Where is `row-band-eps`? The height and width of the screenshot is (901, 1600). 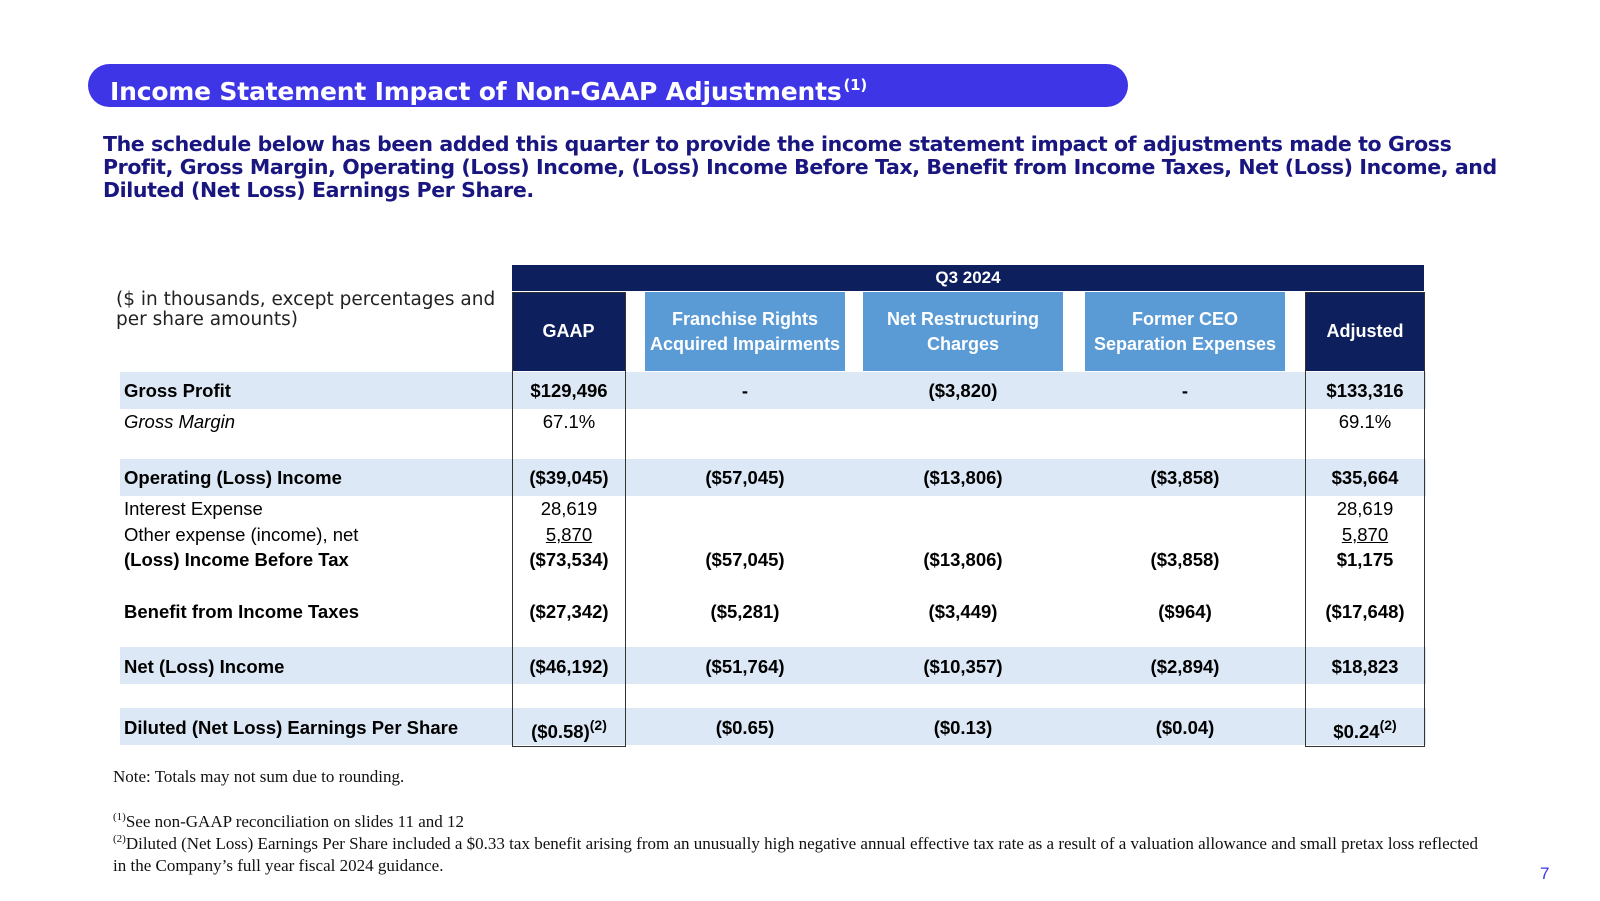 row-band-eps is located at coordinates (773, 726).